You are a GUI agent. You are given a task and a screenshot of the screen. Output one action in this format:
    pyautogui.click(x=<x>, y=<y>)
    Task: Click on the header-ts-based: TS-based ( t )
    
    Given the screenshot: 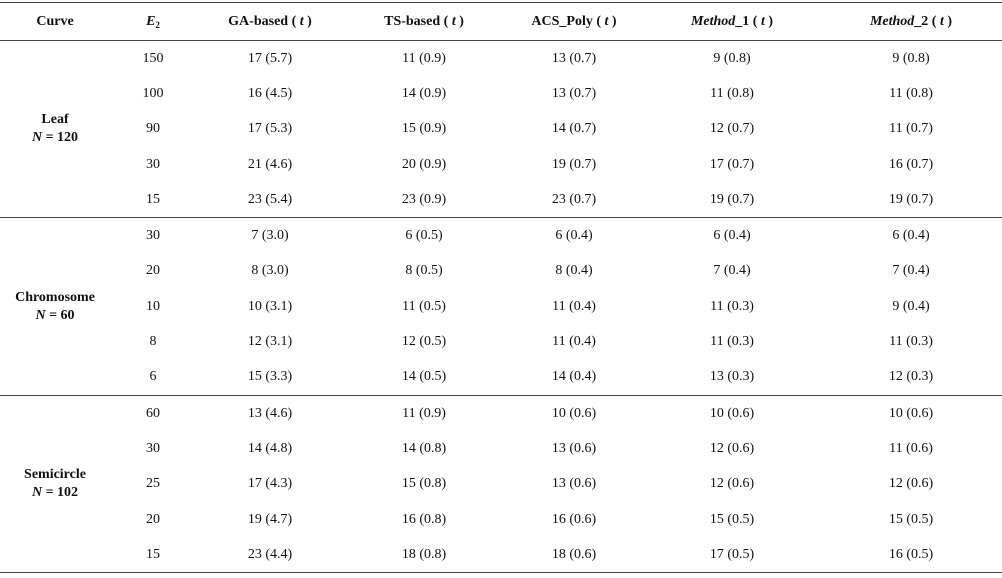 What is the action you would take?
    pyautogui.click(x=424, y=21)
    